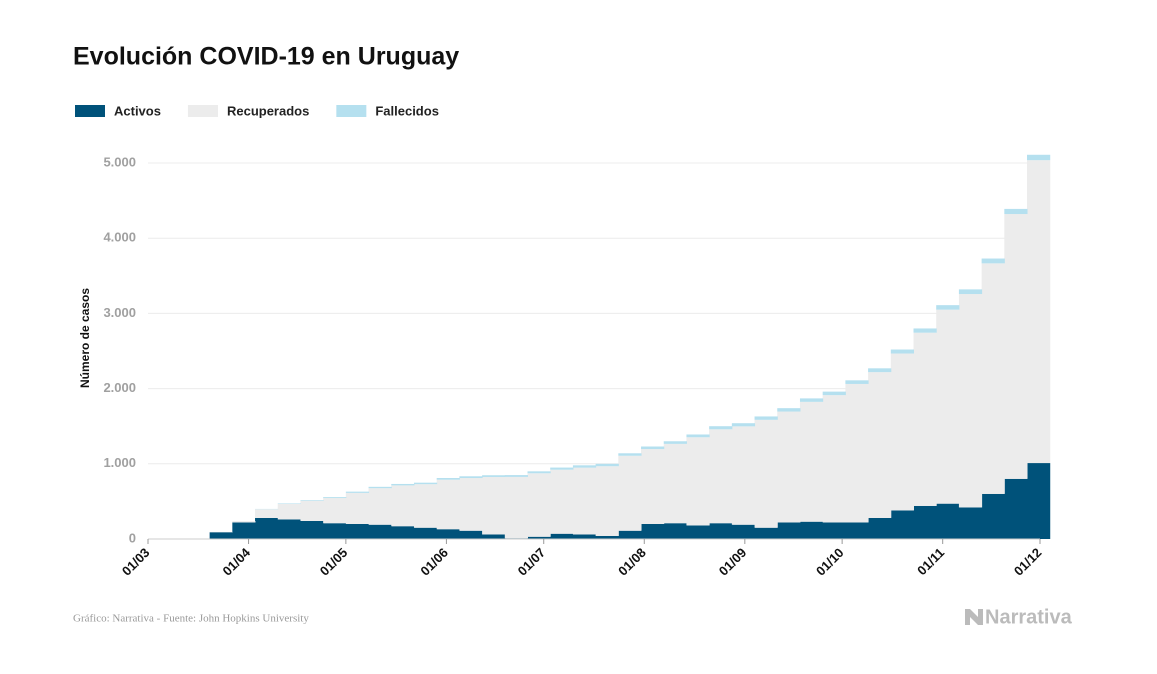 Image resolution: width=1157 pixels, height=674 pixels. I want to click on x-tick-label: 01/06, so click(434, 562).